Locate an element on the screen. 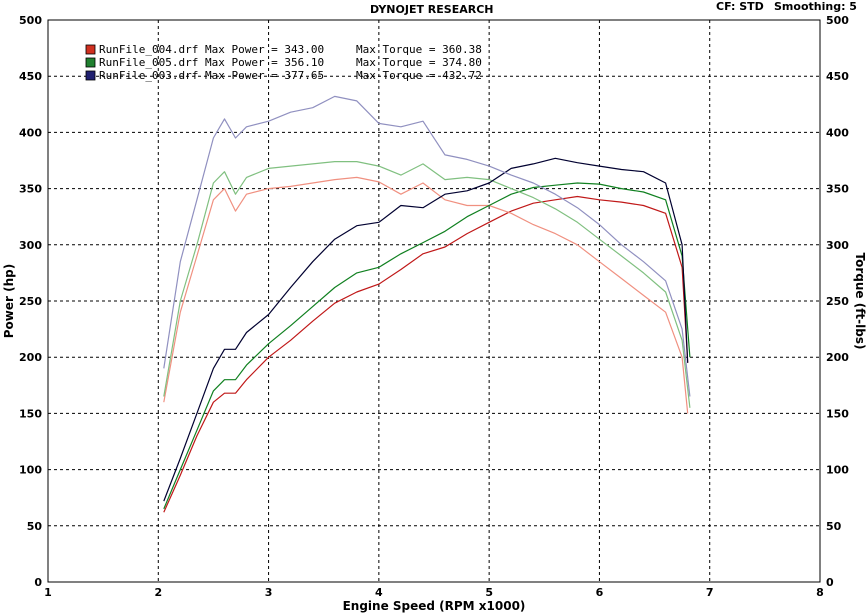 This screenshot has width=868, height=613. legend-run-power: RunFile_003.drf Max Power = 377.65 is located at coordinates (211, 75).